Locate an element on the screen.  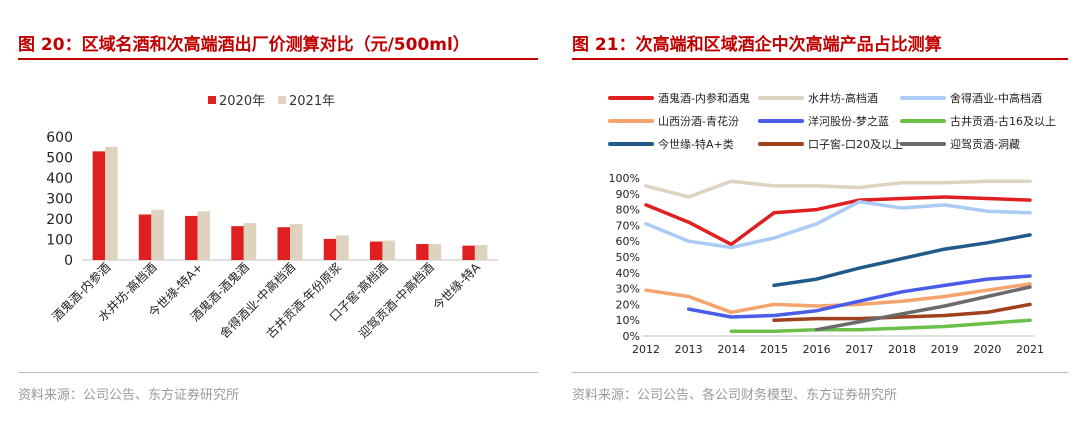
left-title-rule is located at coordinates (278, 59).